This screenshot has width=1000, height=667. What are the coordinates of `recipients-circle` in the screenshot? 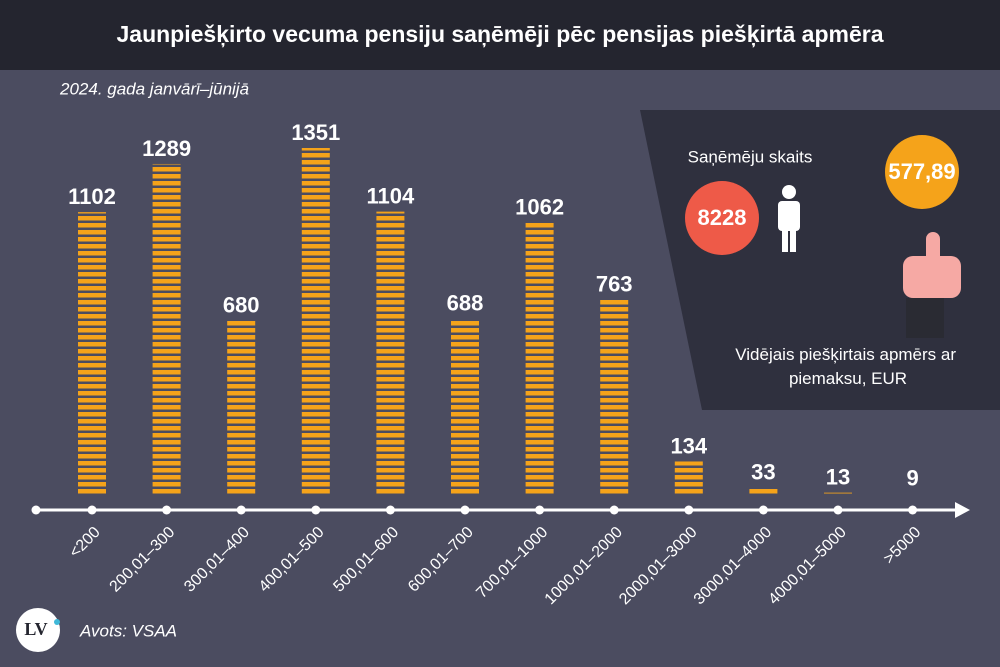 It's located at (722, 218).